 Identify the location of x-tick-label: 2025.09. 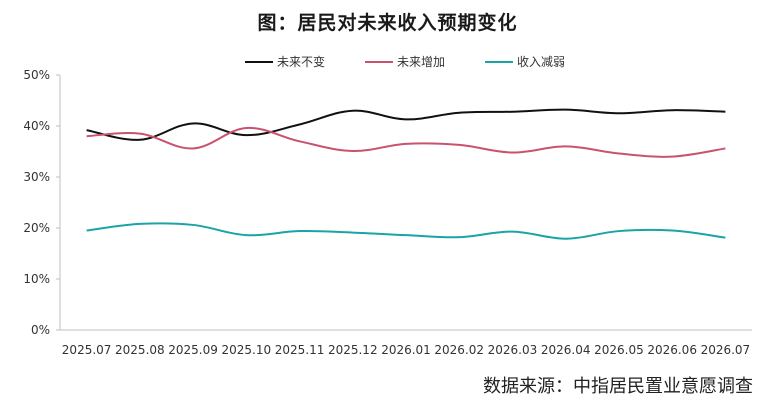
(193, 350).